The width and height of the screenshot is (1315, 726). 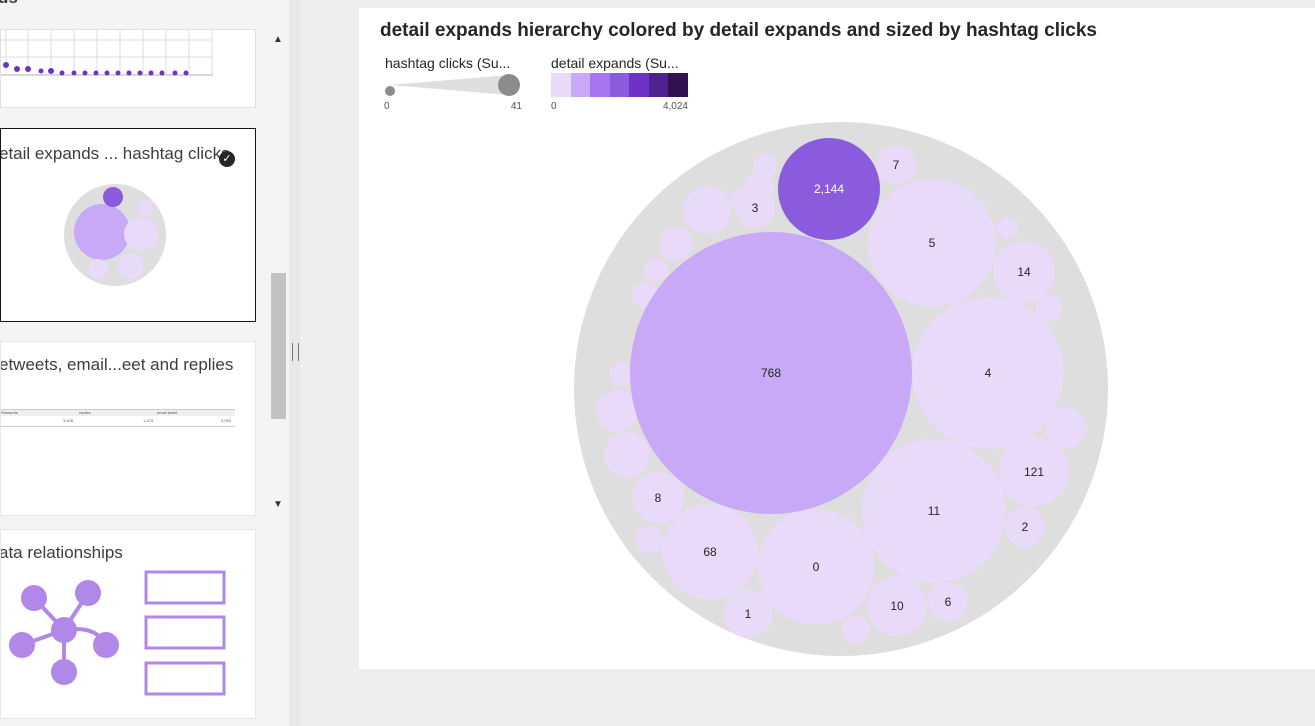 What do you see at coordinates (387, 106) in the screenshot?
I see `size-legend-min: 0` at bounding box center [387, 106].